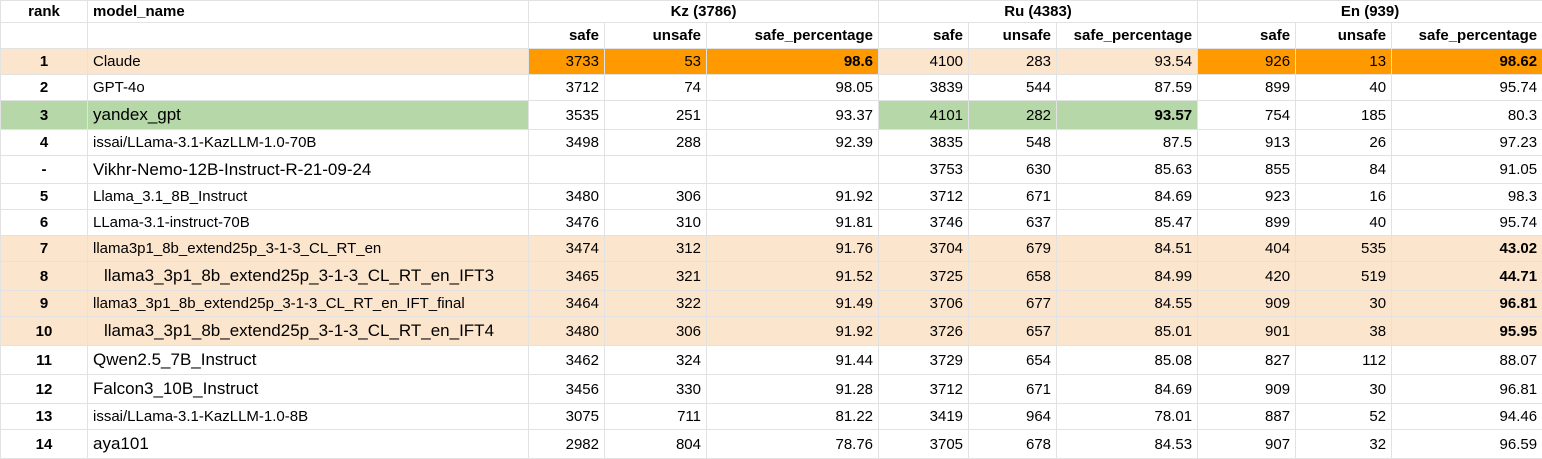  What do you see at coordinates (1247, 142) in the screenshot?
I see `en-safe-cell: 913` at bounding box center [1247, 142].